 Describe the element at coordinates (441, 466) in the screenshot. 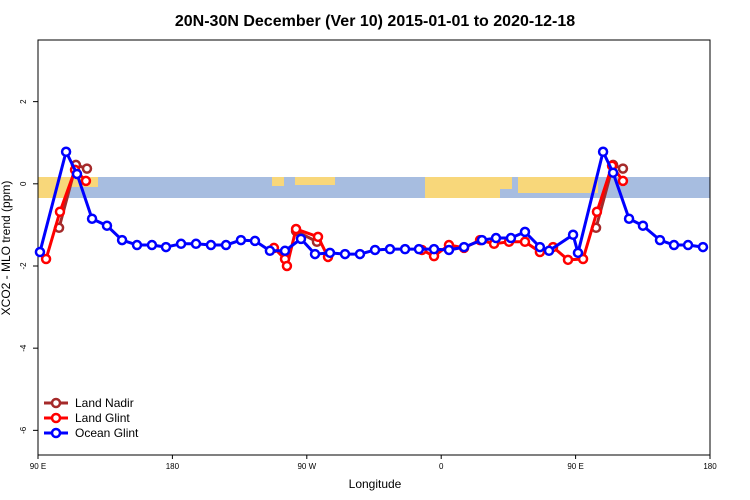

I see `x-tick-label: 0` at that location.